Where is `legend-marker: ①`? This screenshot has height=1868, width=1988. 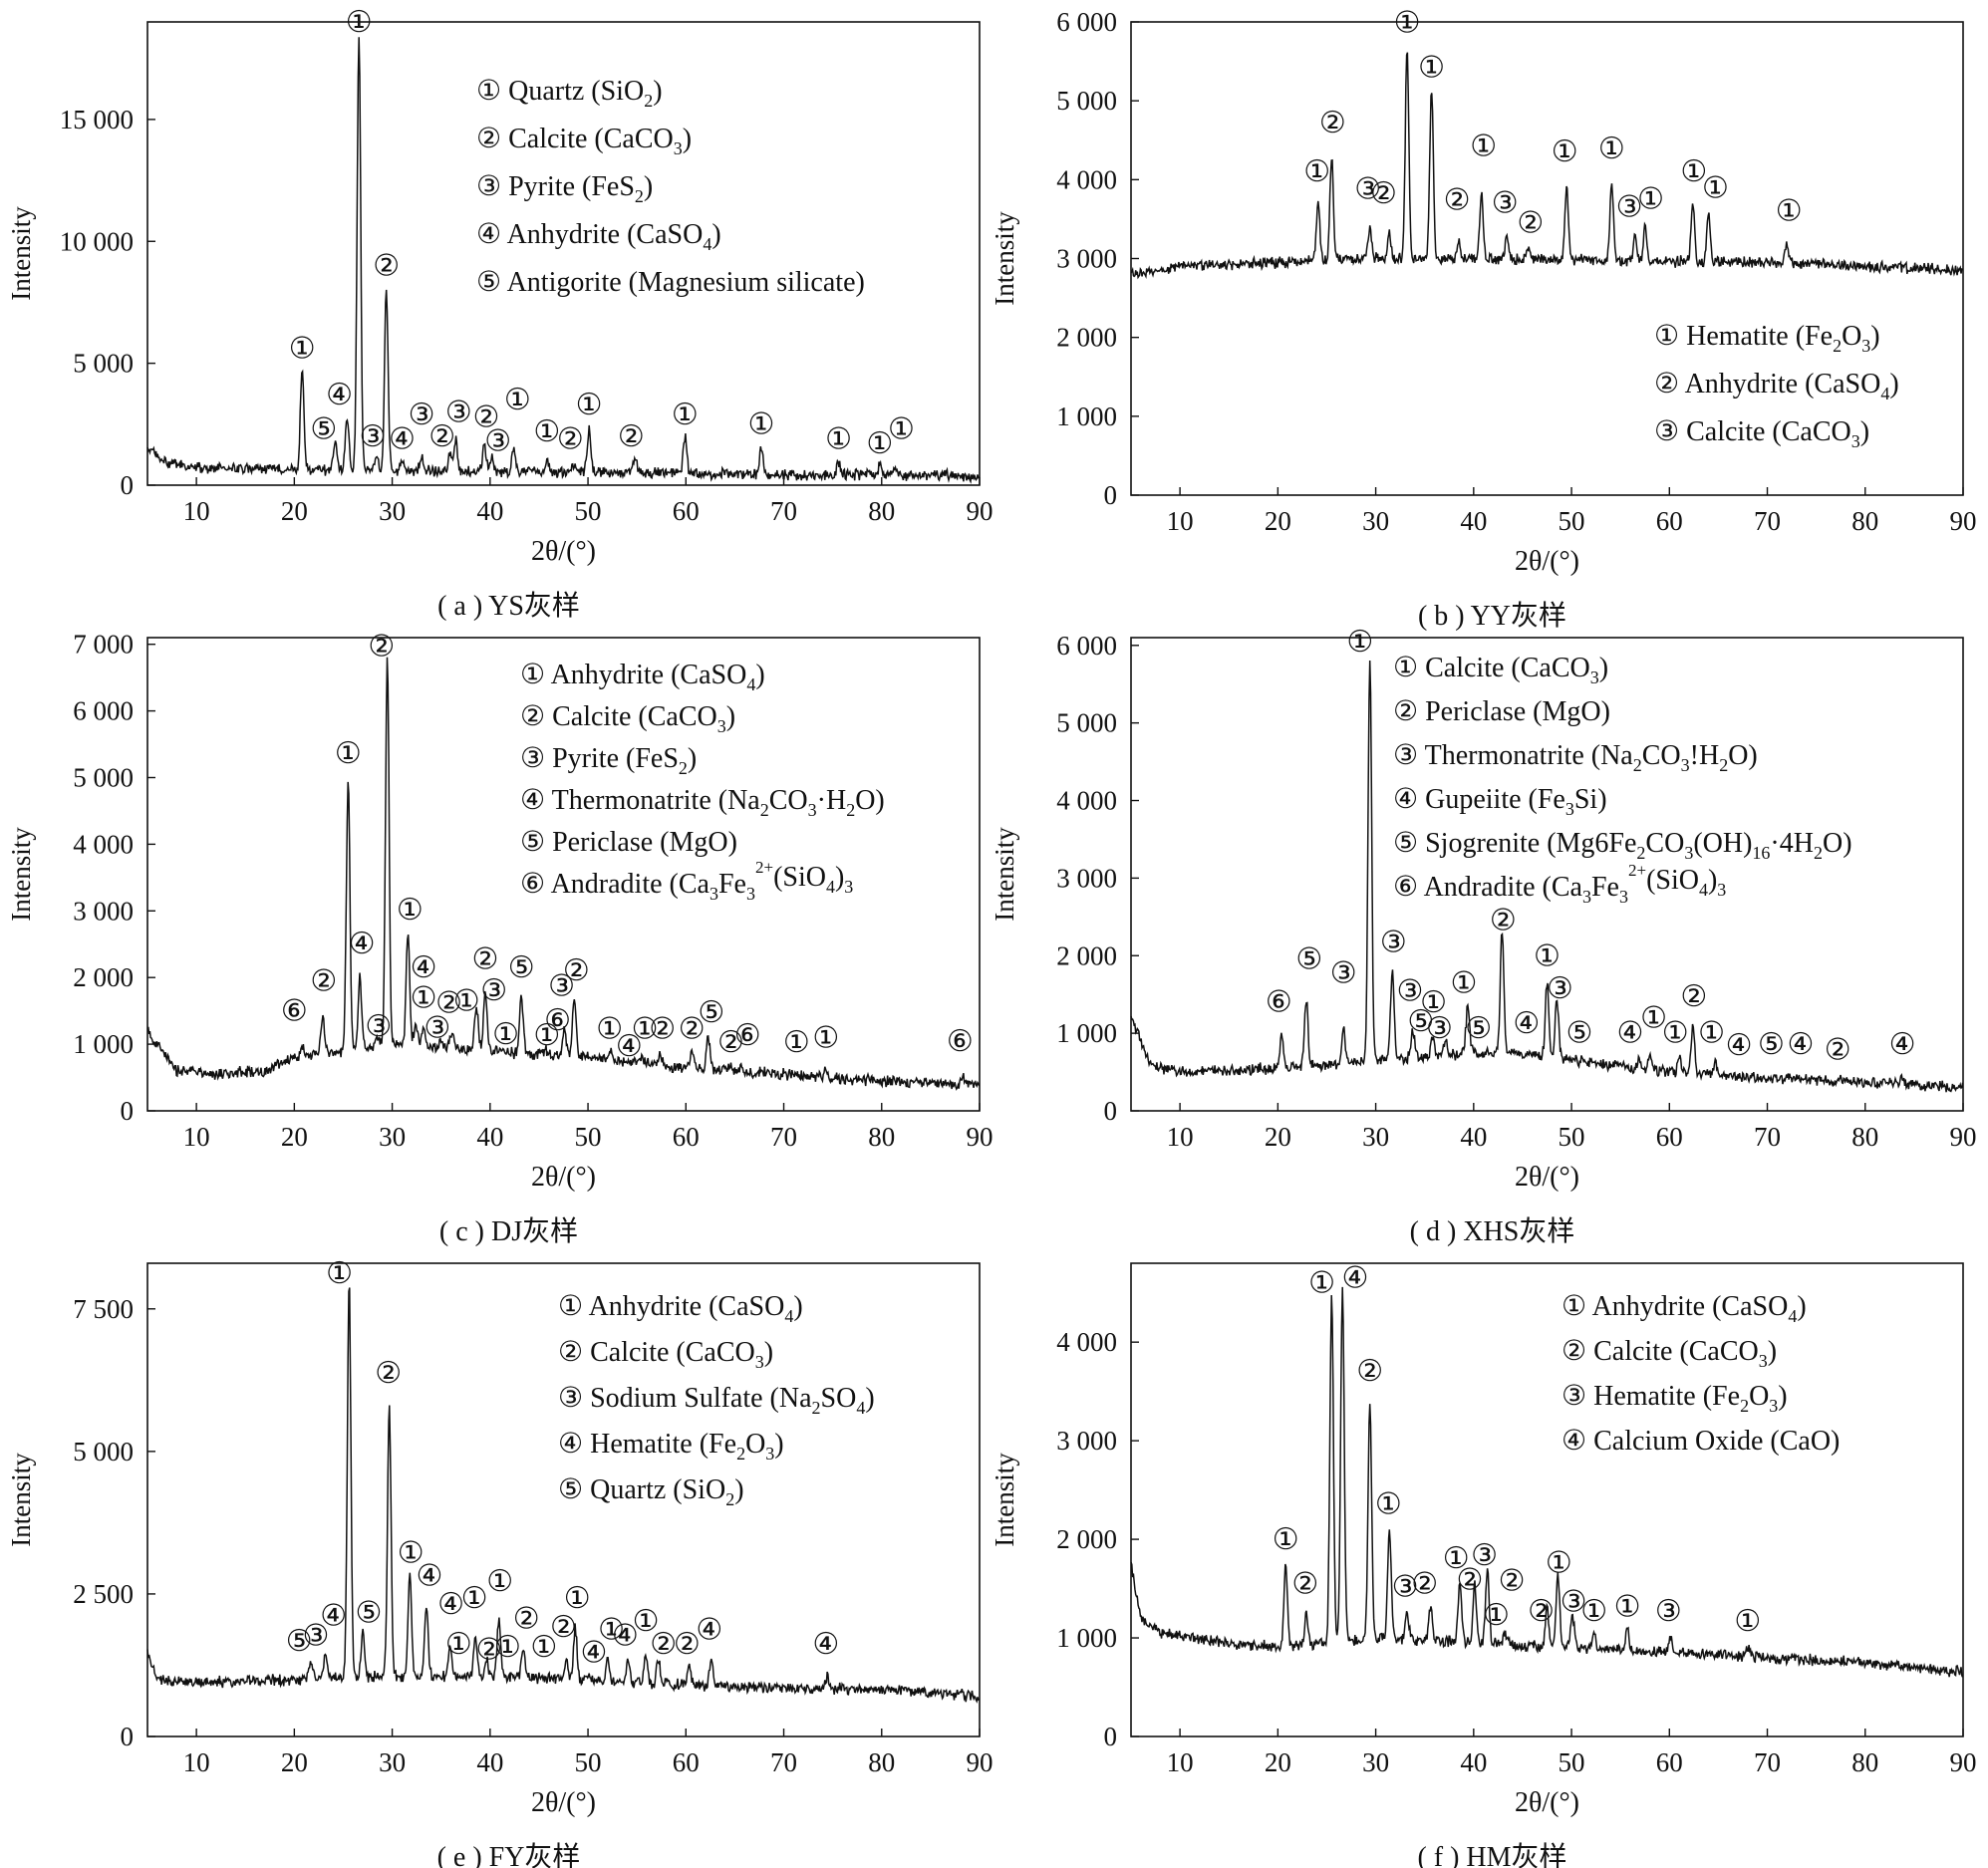
legend-marker: ① is located at coordinates (532, 675).